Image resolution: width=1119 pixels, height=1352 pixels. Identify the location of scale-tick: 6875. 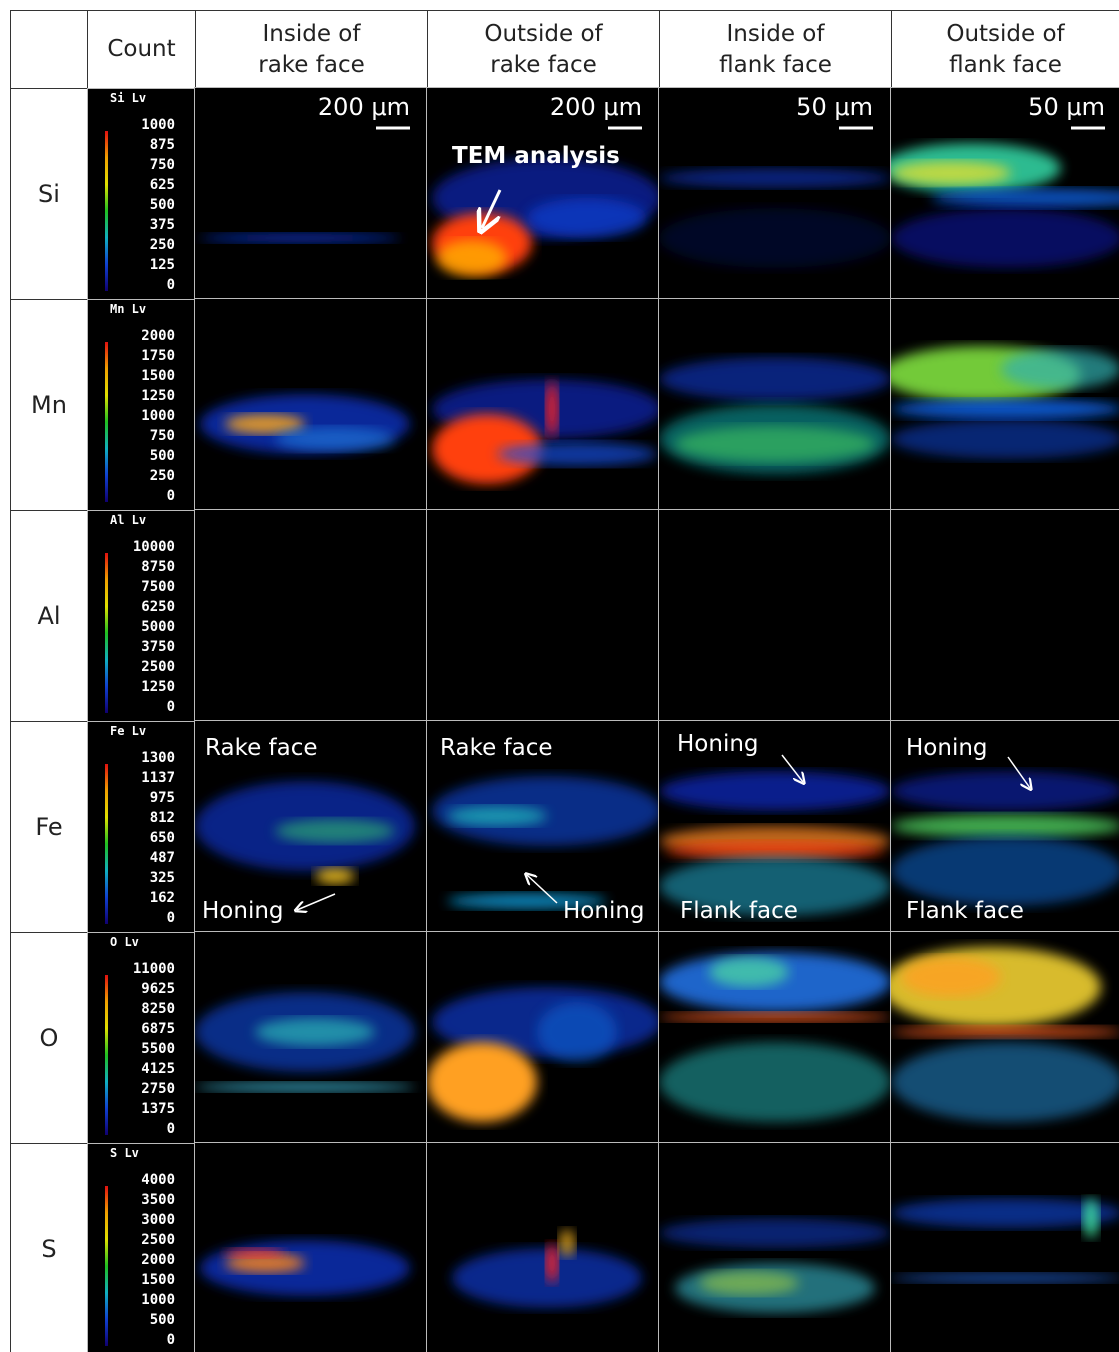
(158, 1029).